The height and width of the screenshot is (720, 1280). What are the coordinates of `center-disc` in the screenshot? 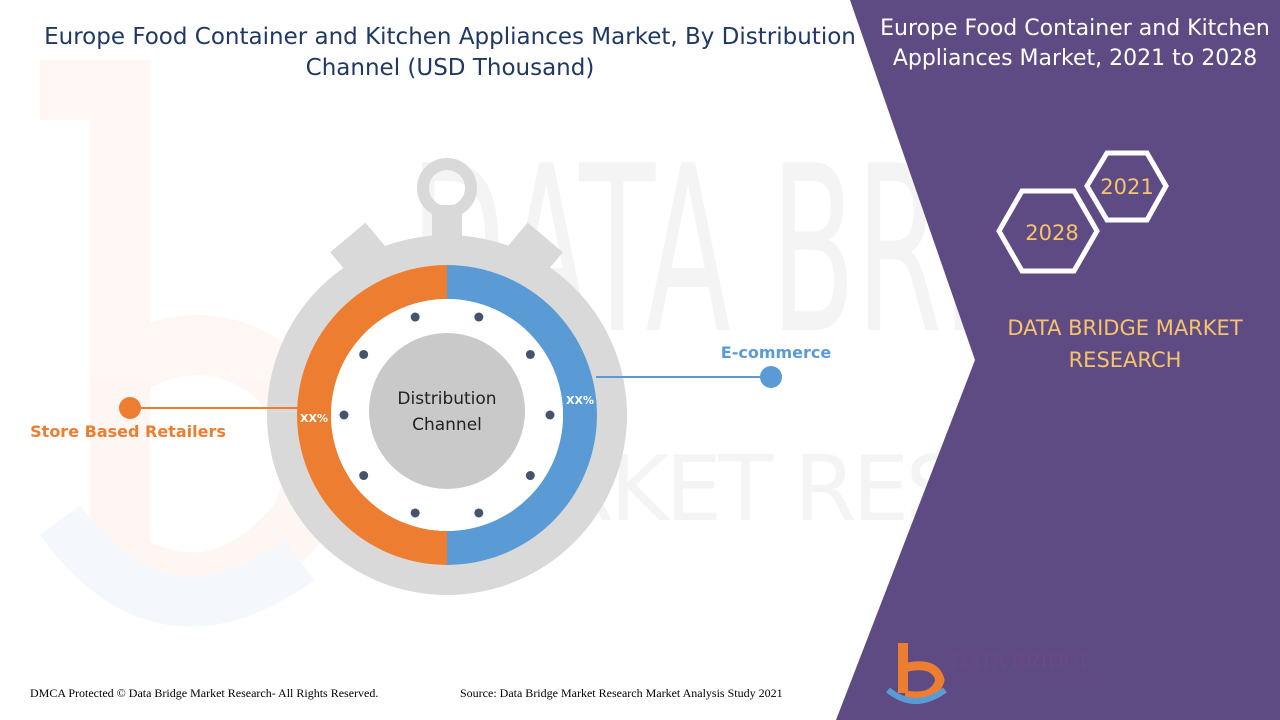 It's located at (447, 411).